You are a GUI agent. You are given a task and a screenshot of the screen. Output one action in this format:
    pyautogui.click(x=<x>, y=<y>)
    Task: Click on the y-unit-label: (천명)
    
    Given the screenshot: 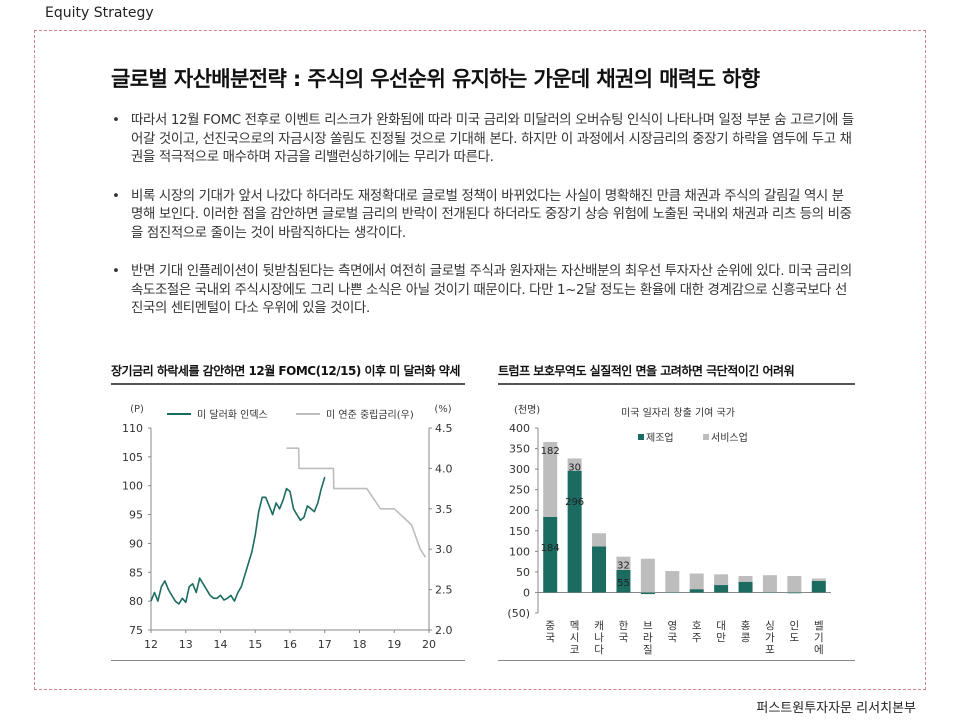 What is the action you would take?
    pyautogui.click(x=527, y=410)
    